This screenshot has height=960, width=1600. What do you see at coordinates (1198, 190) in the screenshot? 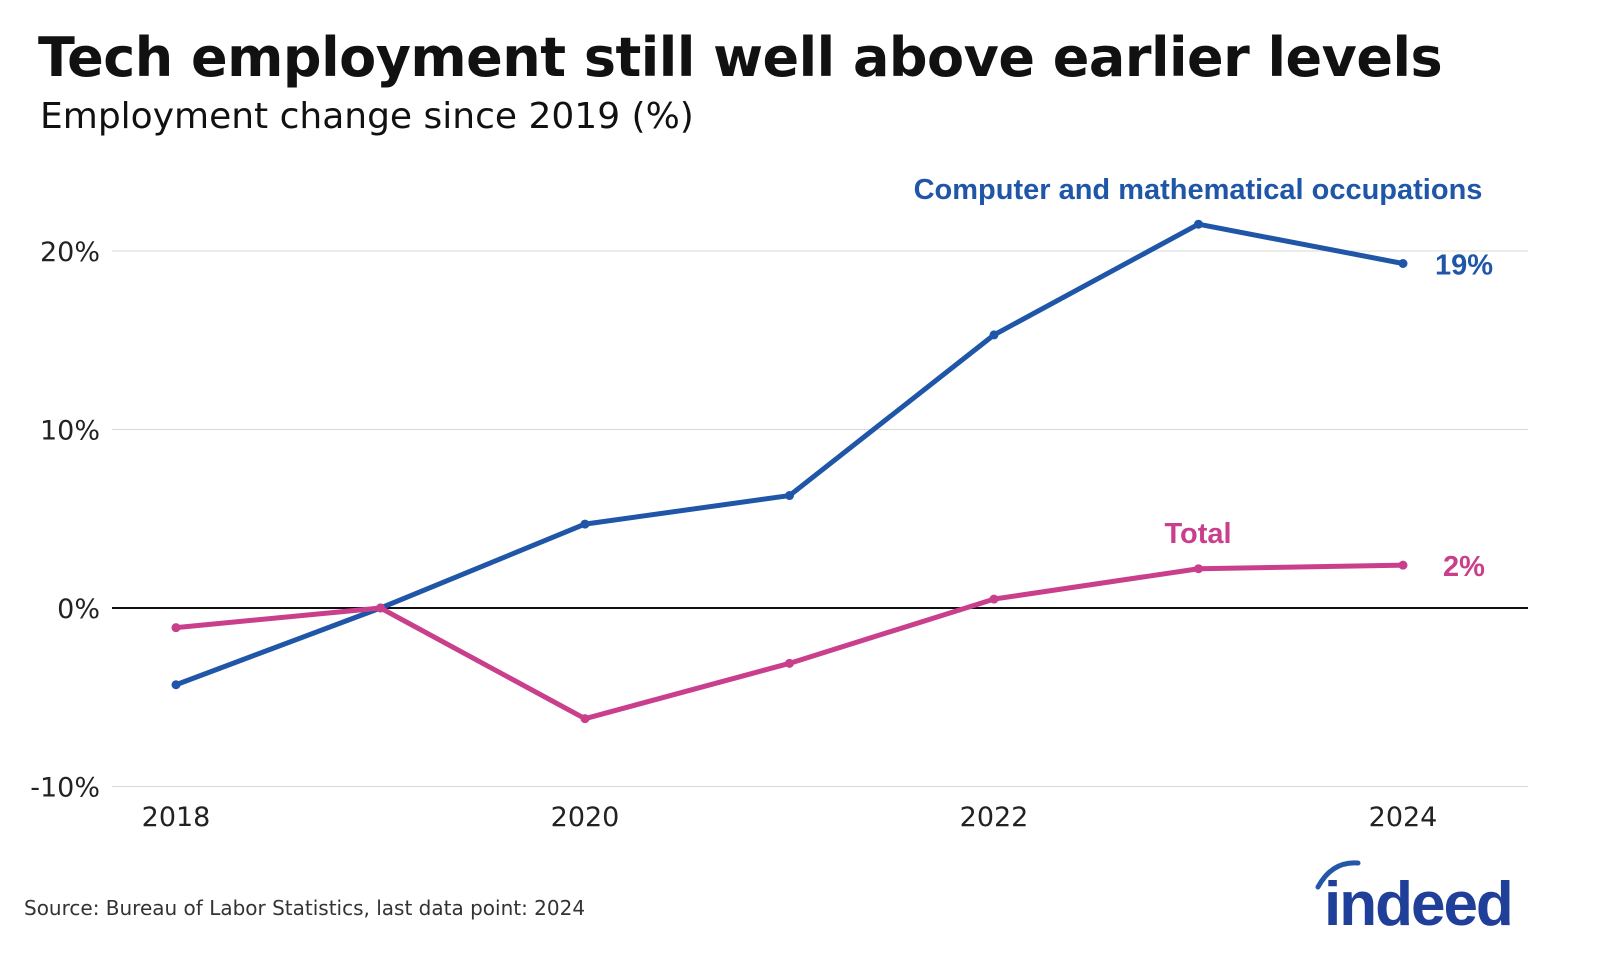
I see `series-label: Computer and mathematical occupations` at bounding box center [1198, 190].